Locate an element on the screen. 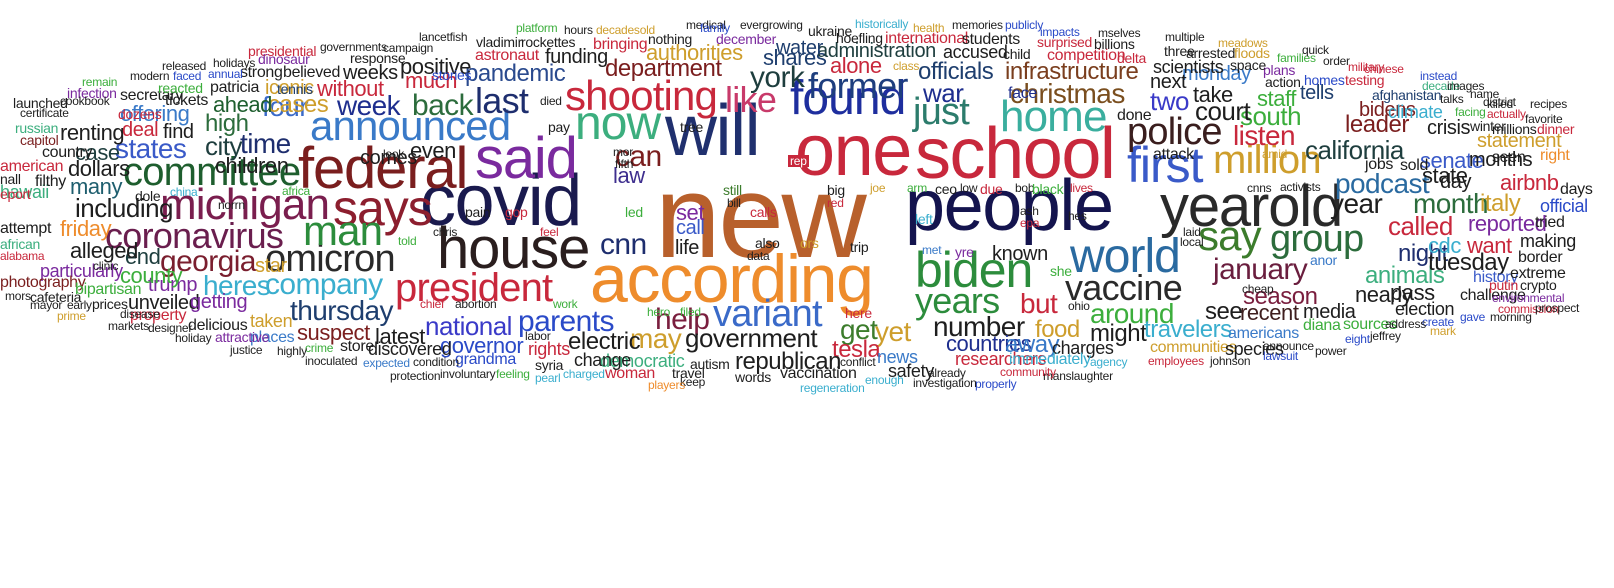 The height and width of the screenshot is (588, 1614). word-rep: rep is located at coordinates (798, 161).